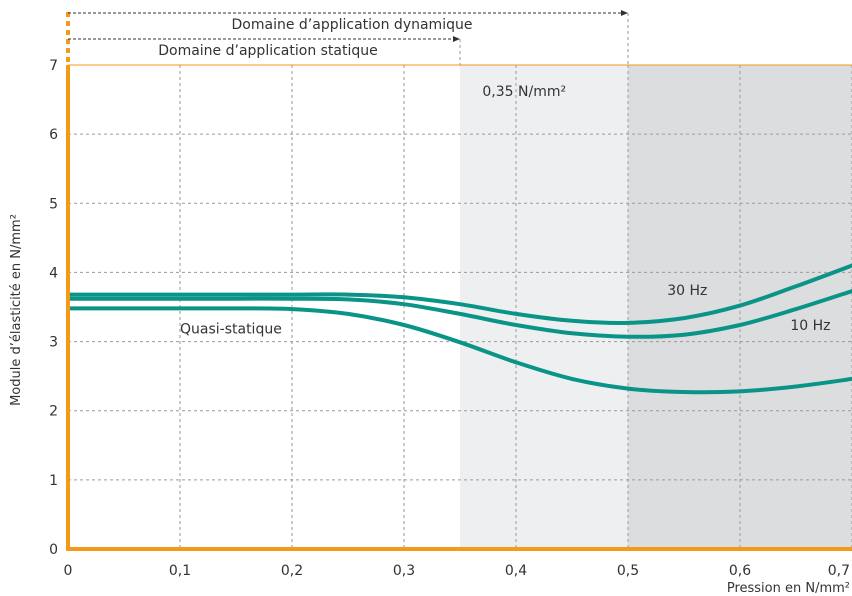  Describe the element at coordinates (740, 571) in the screenshot. I see `x-tick-label: 0,6` at that location.